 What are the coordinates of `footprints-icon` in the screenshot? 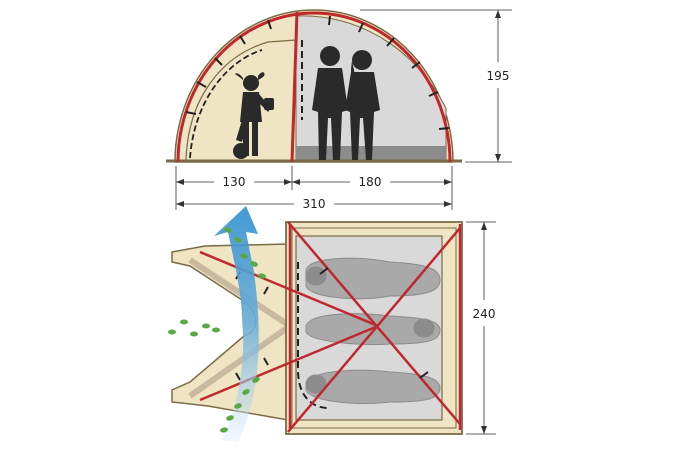 It's located at (217, 330).